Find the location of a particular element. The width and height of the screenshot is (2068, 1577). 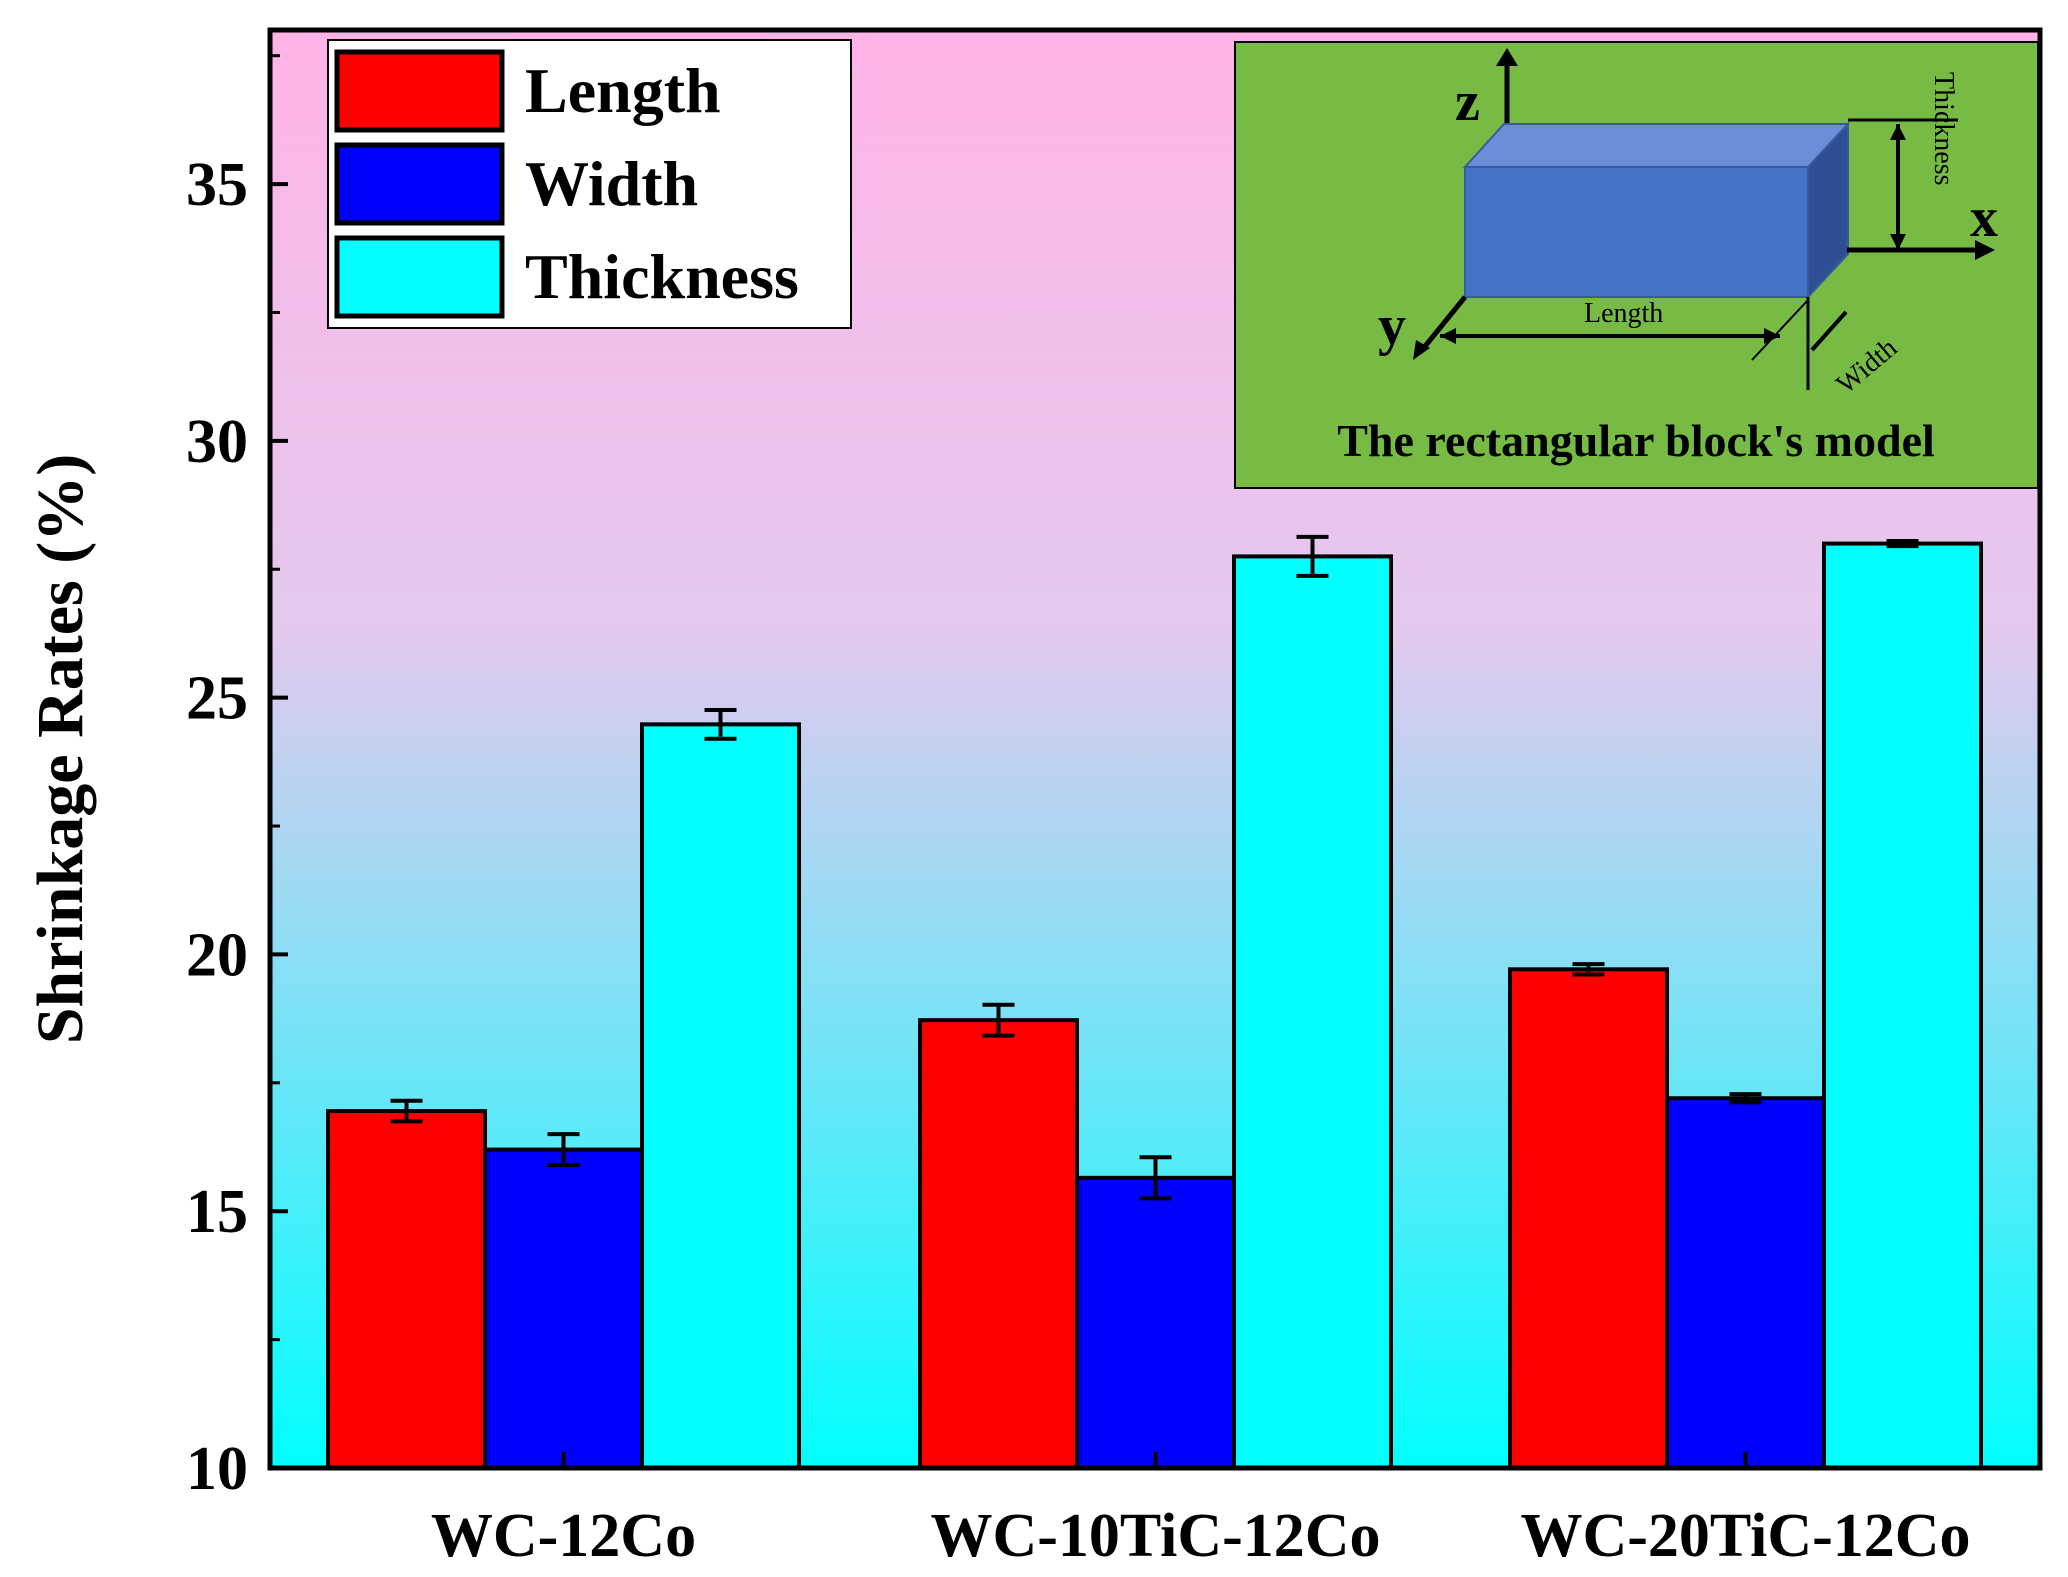

bar-length-wc-12co is located at coordinates (406, 1289).